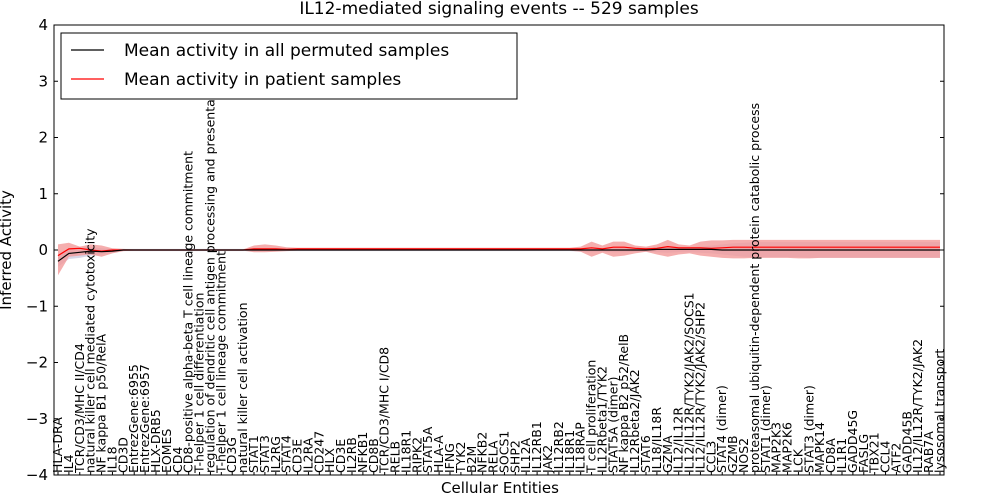 Image resolution: width=1000 pixels, height=500 pixels. I want to click on x-category-label: NF kappa B1 p50/RelA, so click(101, 403).